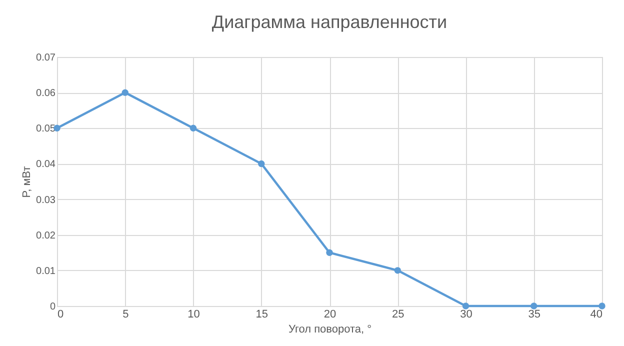 The width and height of the screenshot is (624, 346). Describe the element at coordinates (466, 314) in the screenshot. I see `x-tick-label: 30` at that location.